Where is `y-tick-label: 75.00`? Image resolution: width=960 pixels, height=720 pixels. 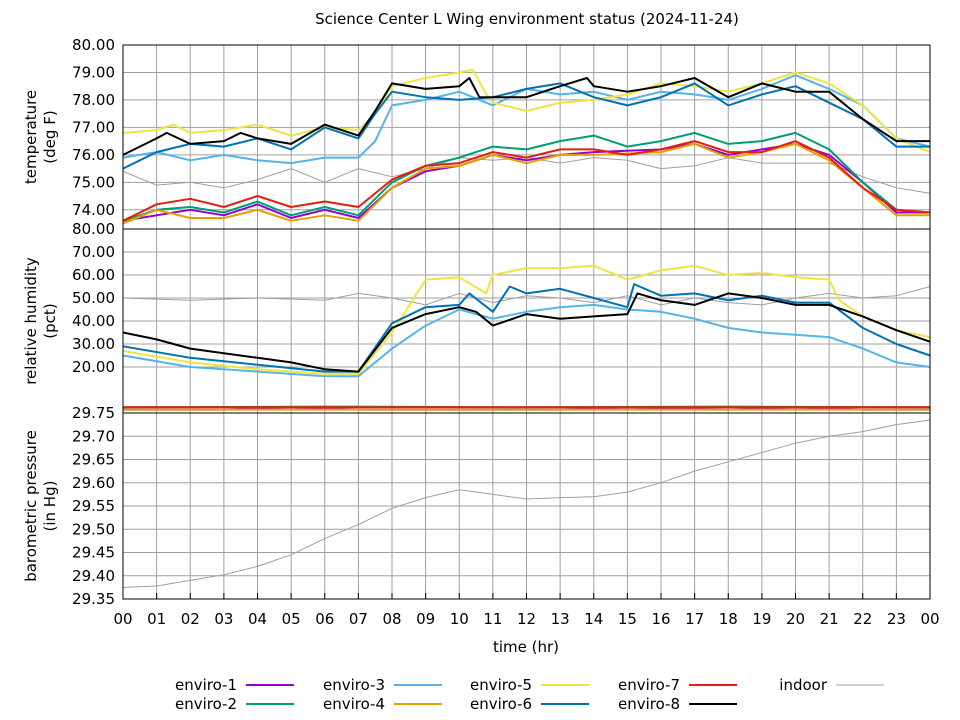 y-tick-label: 75.00 is located at coordinates (93, 182).